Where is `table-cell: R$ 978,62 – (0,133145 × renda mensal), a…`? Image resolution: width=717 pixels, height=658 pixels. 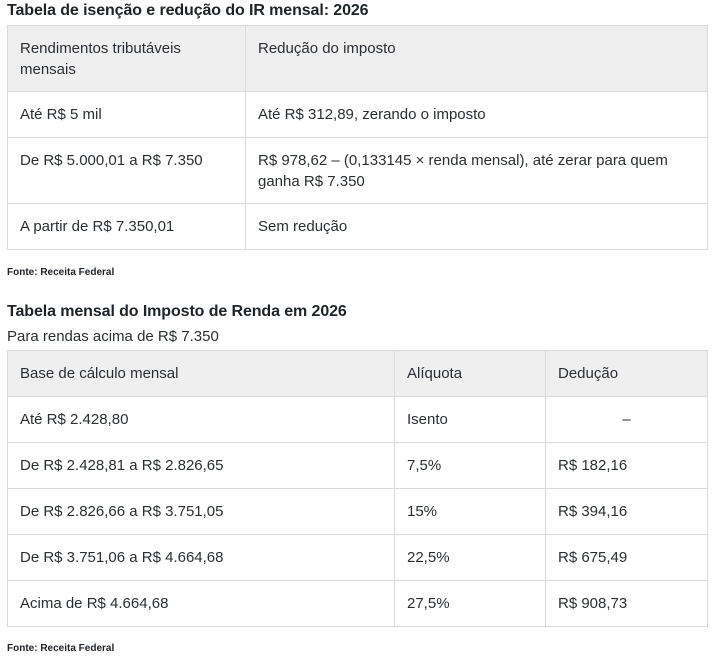
table-cell: R$ 978,62 – (0,133145 × renda mensal), a… is located at coordinates (476, 170).